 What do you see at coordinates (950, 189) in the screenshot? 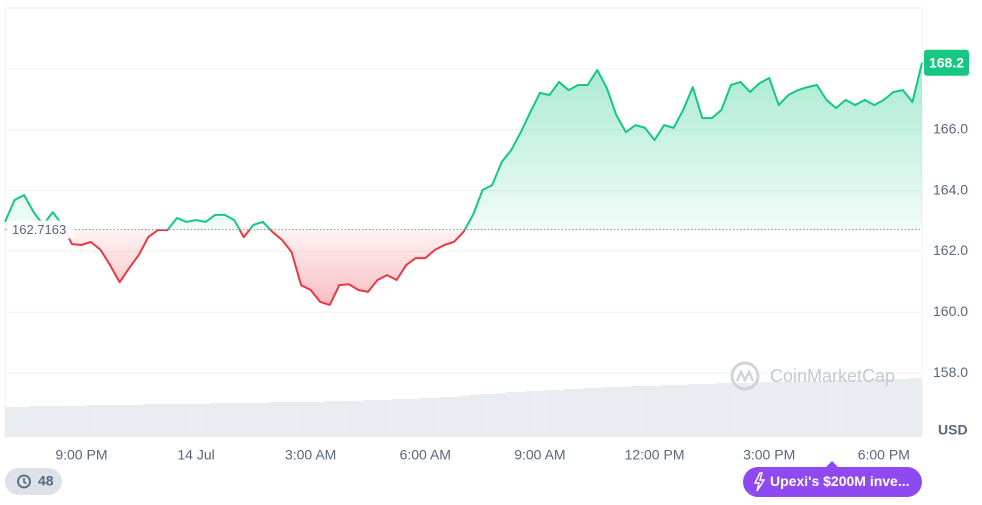
I see `y-tick-label: 164.0` at bounding box center [950, 189].